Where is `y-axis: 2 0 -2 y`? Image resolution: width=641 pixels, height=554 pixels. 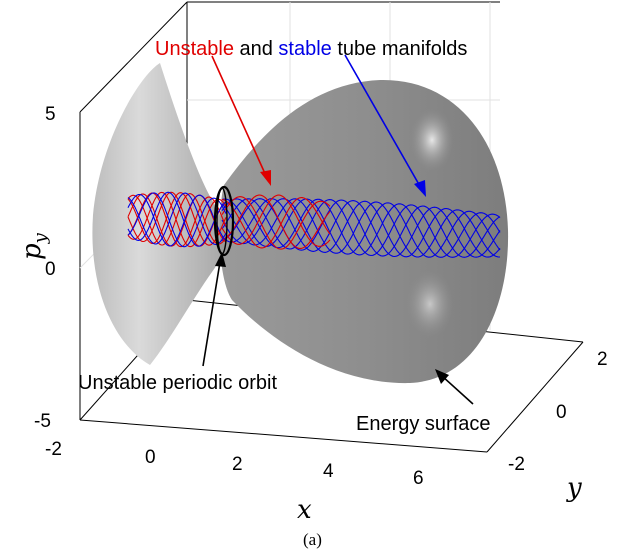
y-axis: 2 0 -2 y is located at coordinates (558, 426).